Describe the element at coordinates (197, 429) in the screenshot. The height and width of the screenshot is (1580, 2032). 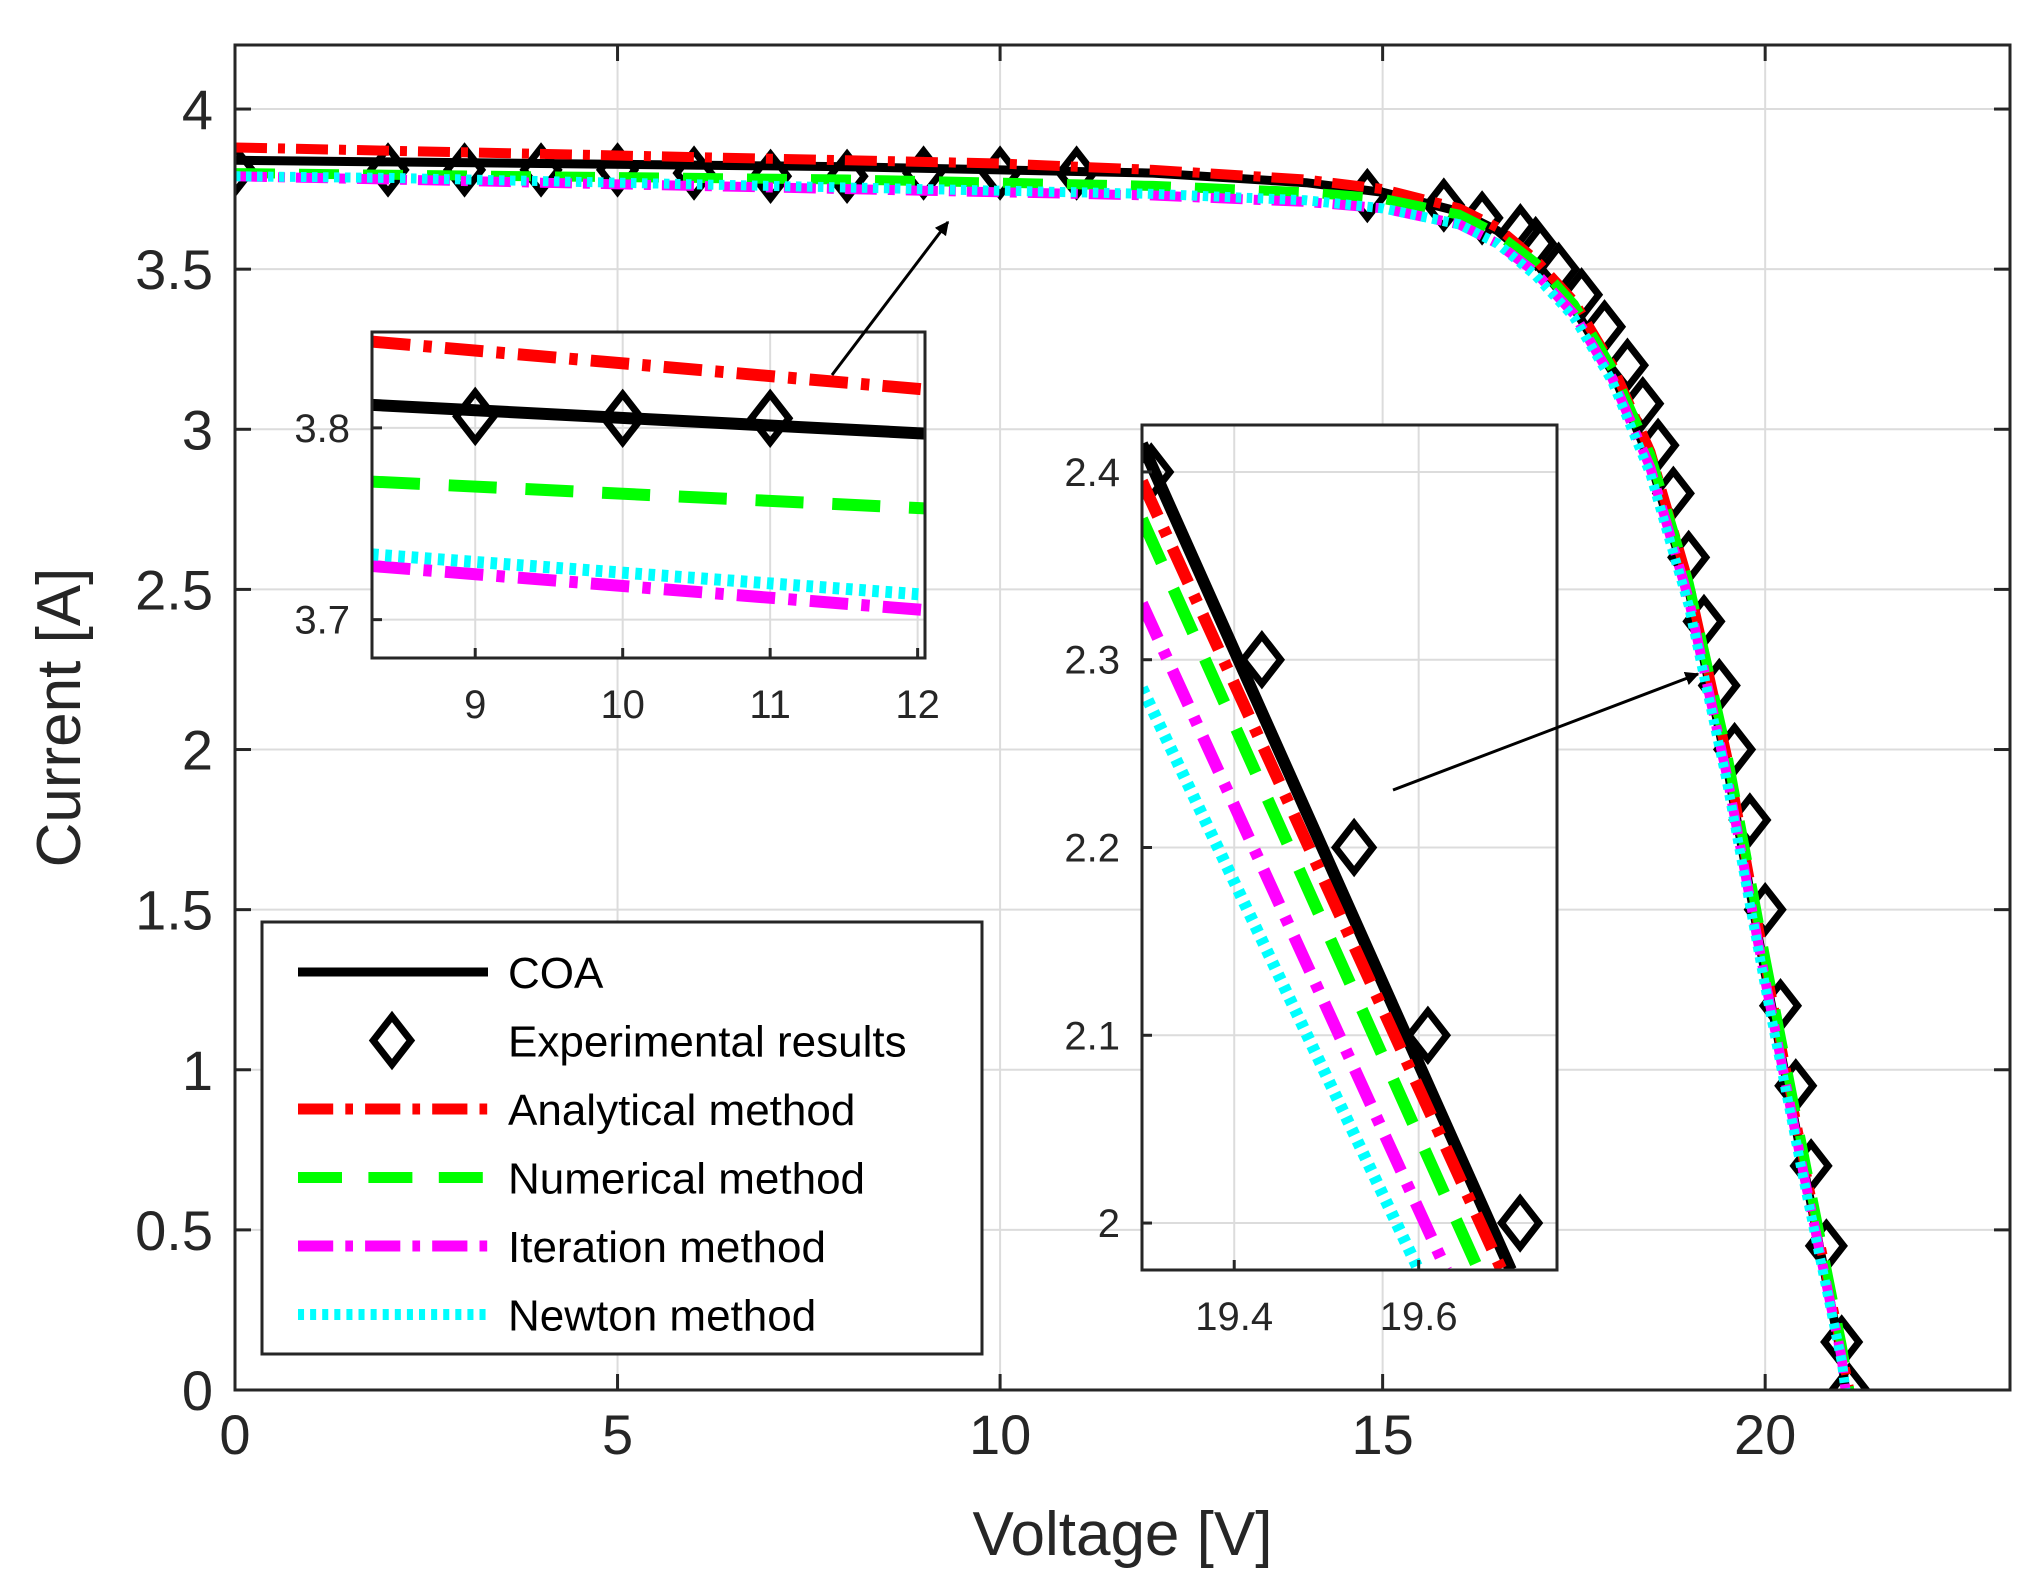
I see `y-tick-label: 3` at that location.